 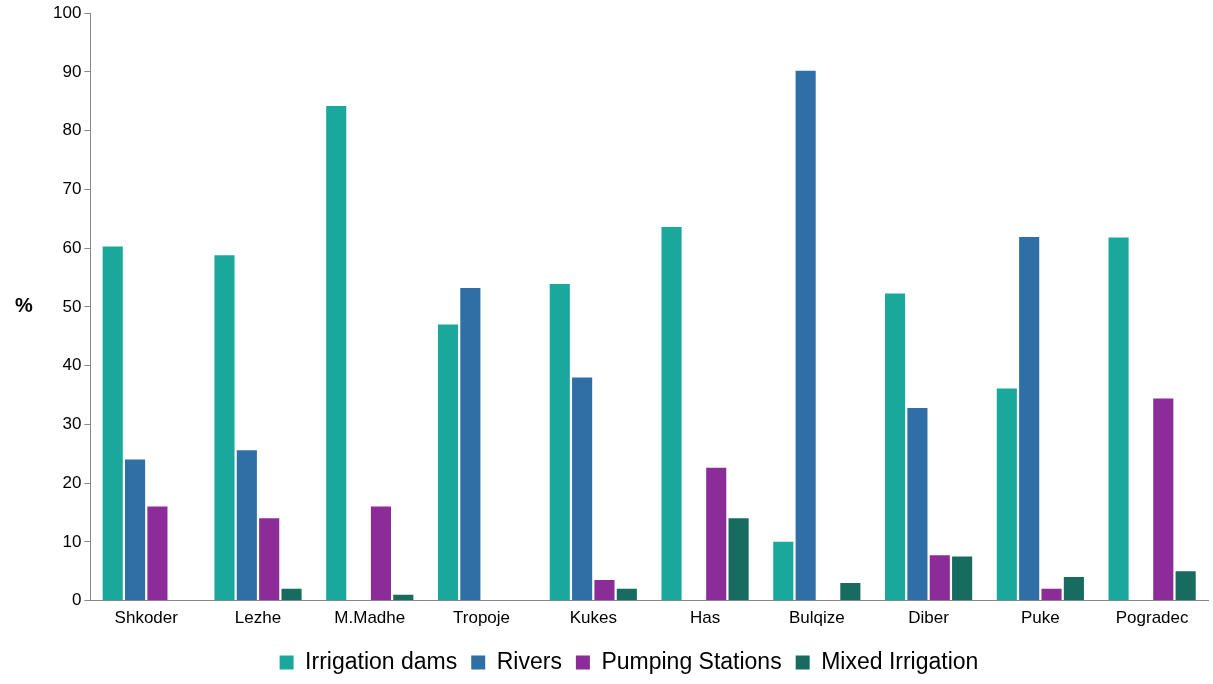 What do you see at coordinates (146, 618) in the screenshot?
I see `x-tick-label: Shkoder` at bounding box center [146, 618].